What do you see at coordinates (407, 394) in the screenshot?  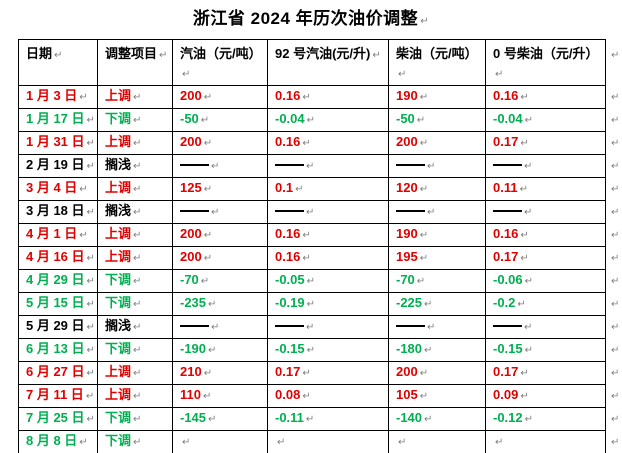 I see `cell-text: 105` at bounding box center [407, 394].